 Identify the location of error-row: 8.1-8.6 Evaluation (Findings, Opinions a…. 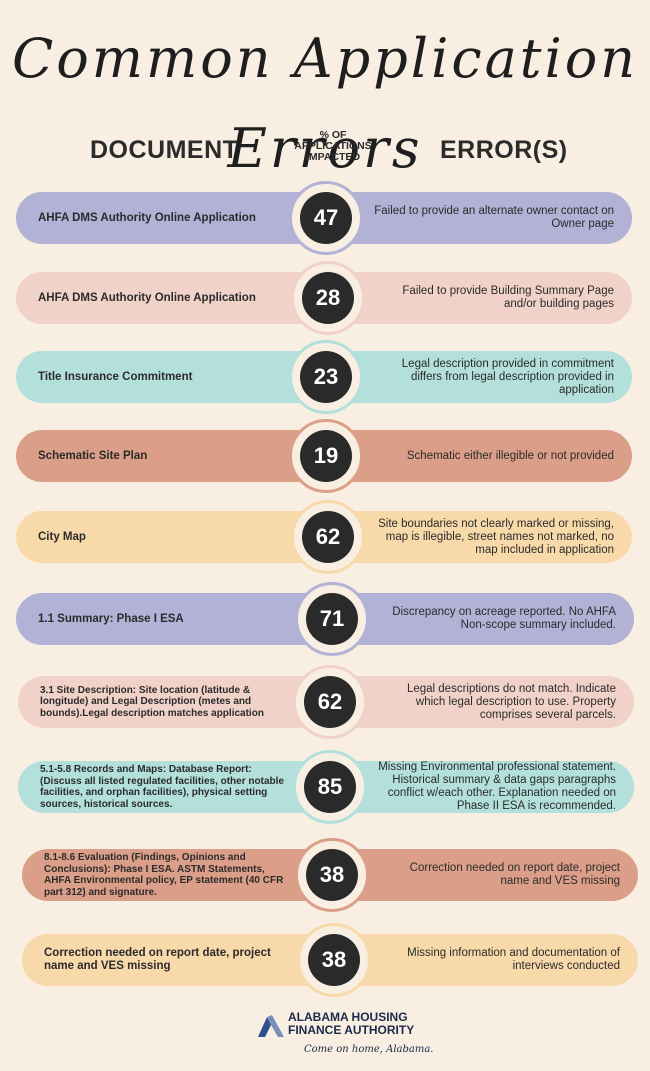
(325, 875).